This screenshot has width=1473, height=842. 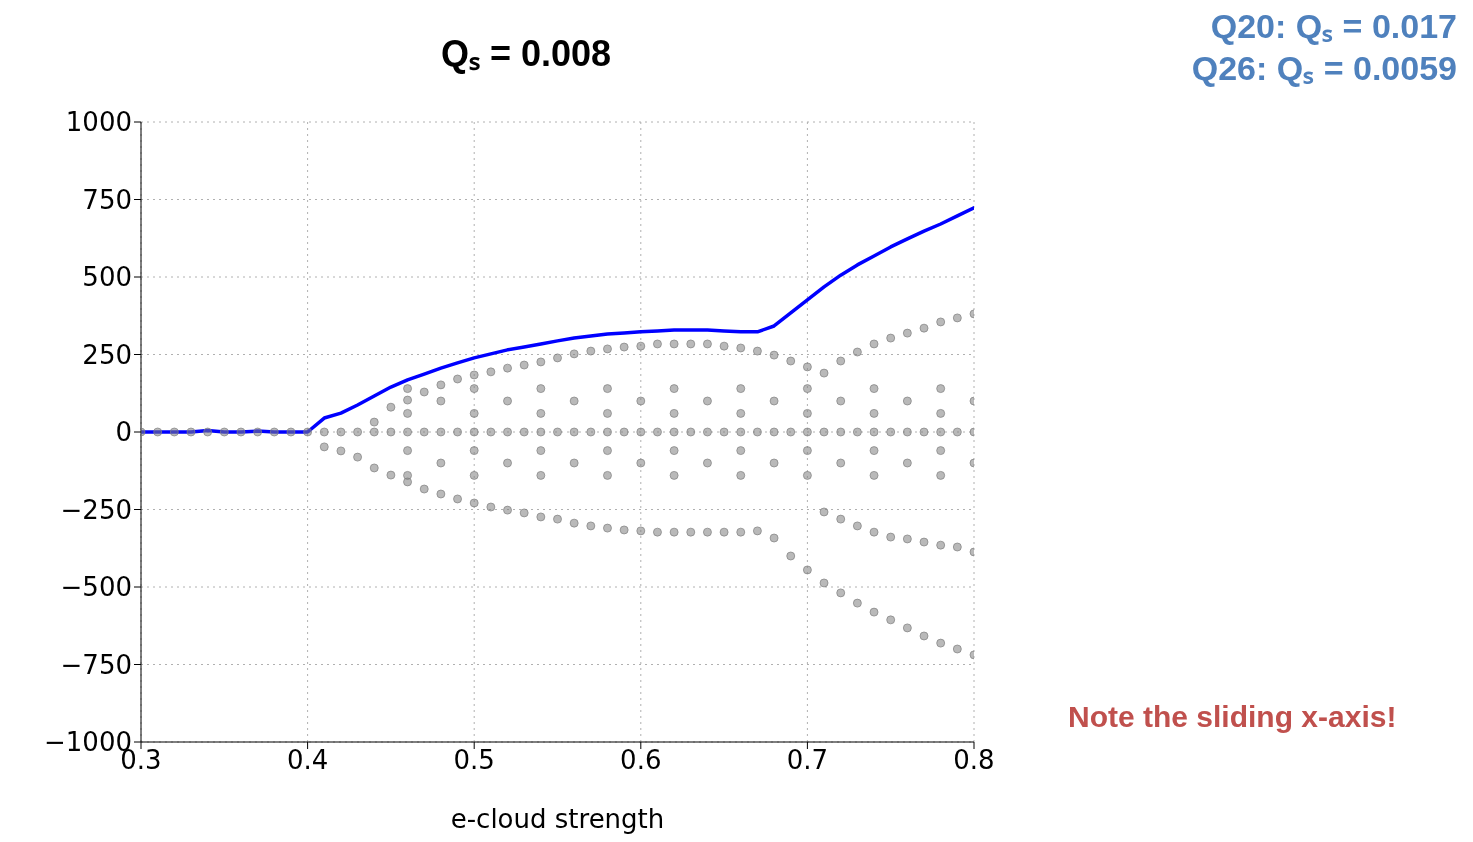 What do you see at coordinates (1333, 26) in the screenshot?
I see `text: Q20: Qₛ = 0.017` at bounding box center [1333, 26].